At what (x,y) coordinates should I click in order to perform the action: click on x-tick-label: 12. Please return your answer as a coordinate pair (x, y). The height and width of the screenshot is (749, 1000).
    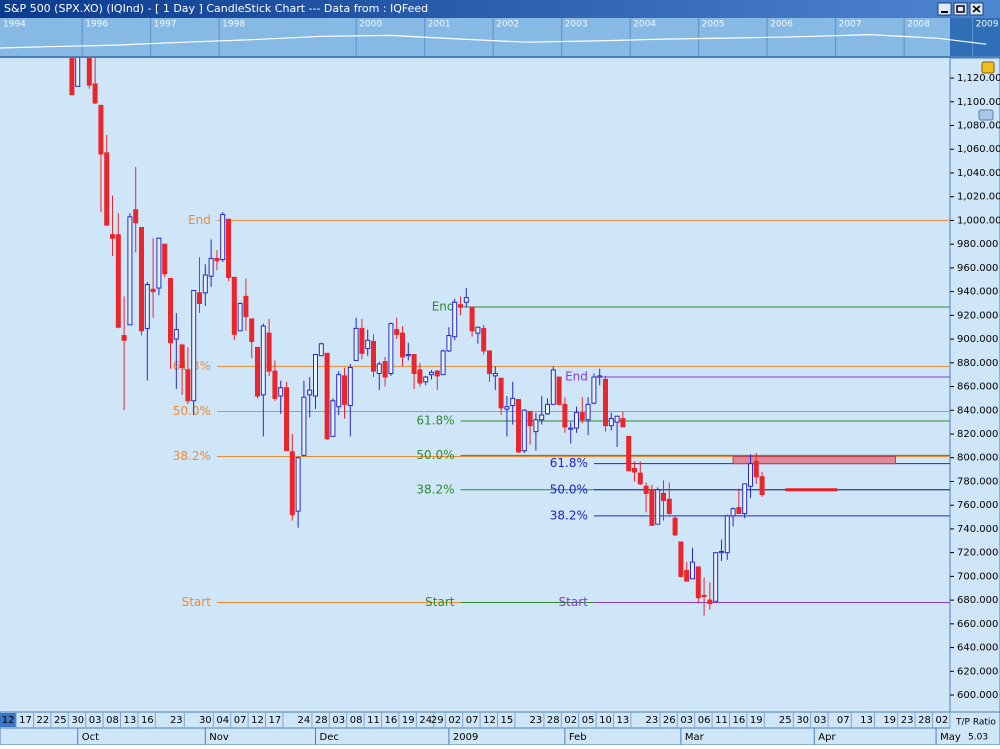
    Looking at the image, I should click on (489, 720).